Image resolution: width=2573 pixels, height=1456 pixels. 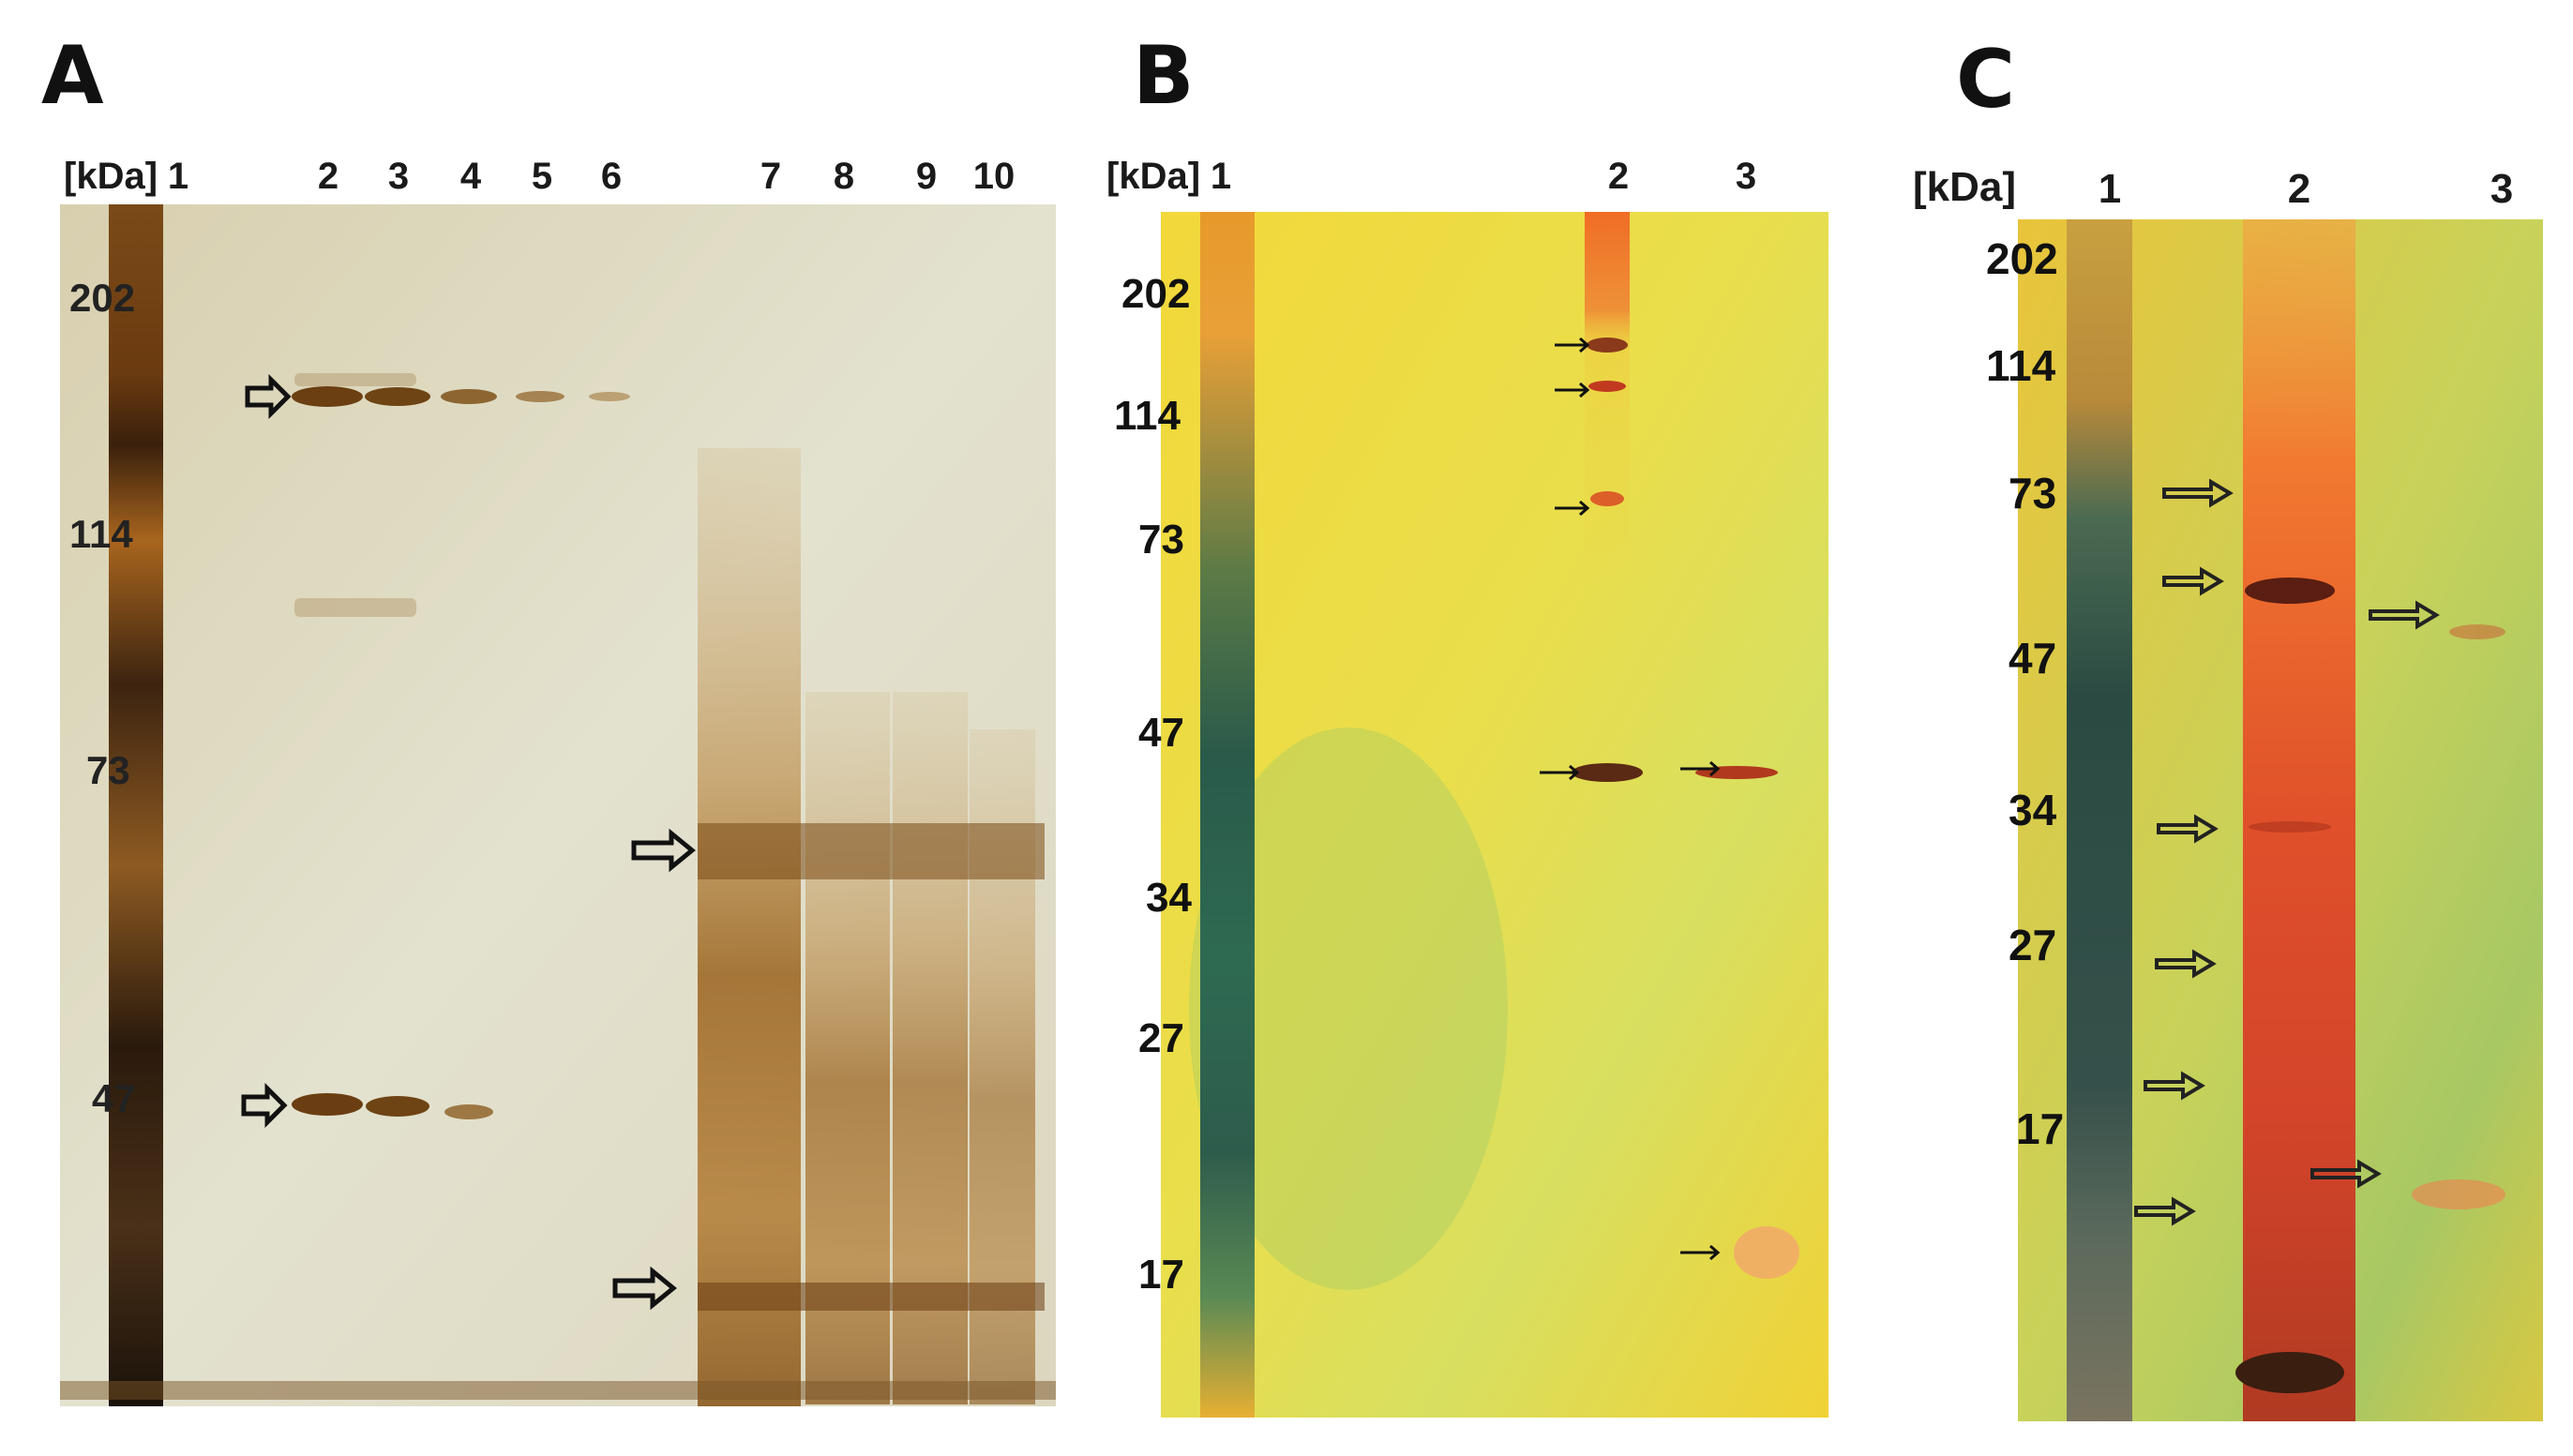 I want to click on panel-b-ladder-lane, so click(x=1227, y=815).